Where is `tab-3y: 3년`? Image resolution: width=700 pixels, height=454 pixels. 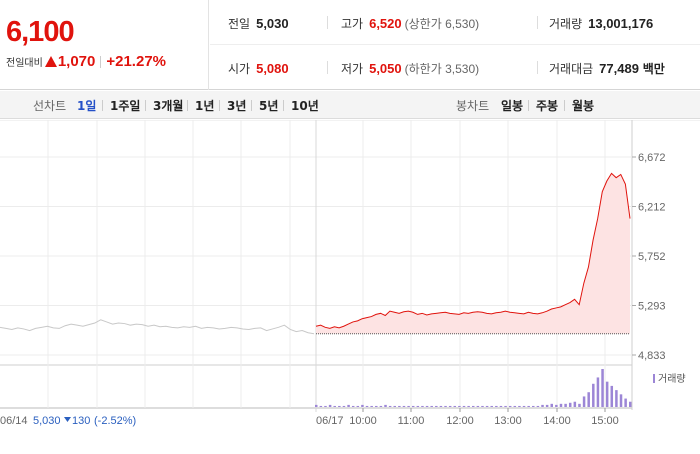 tab-3y: 3년 is located at coordinates (237, 106).